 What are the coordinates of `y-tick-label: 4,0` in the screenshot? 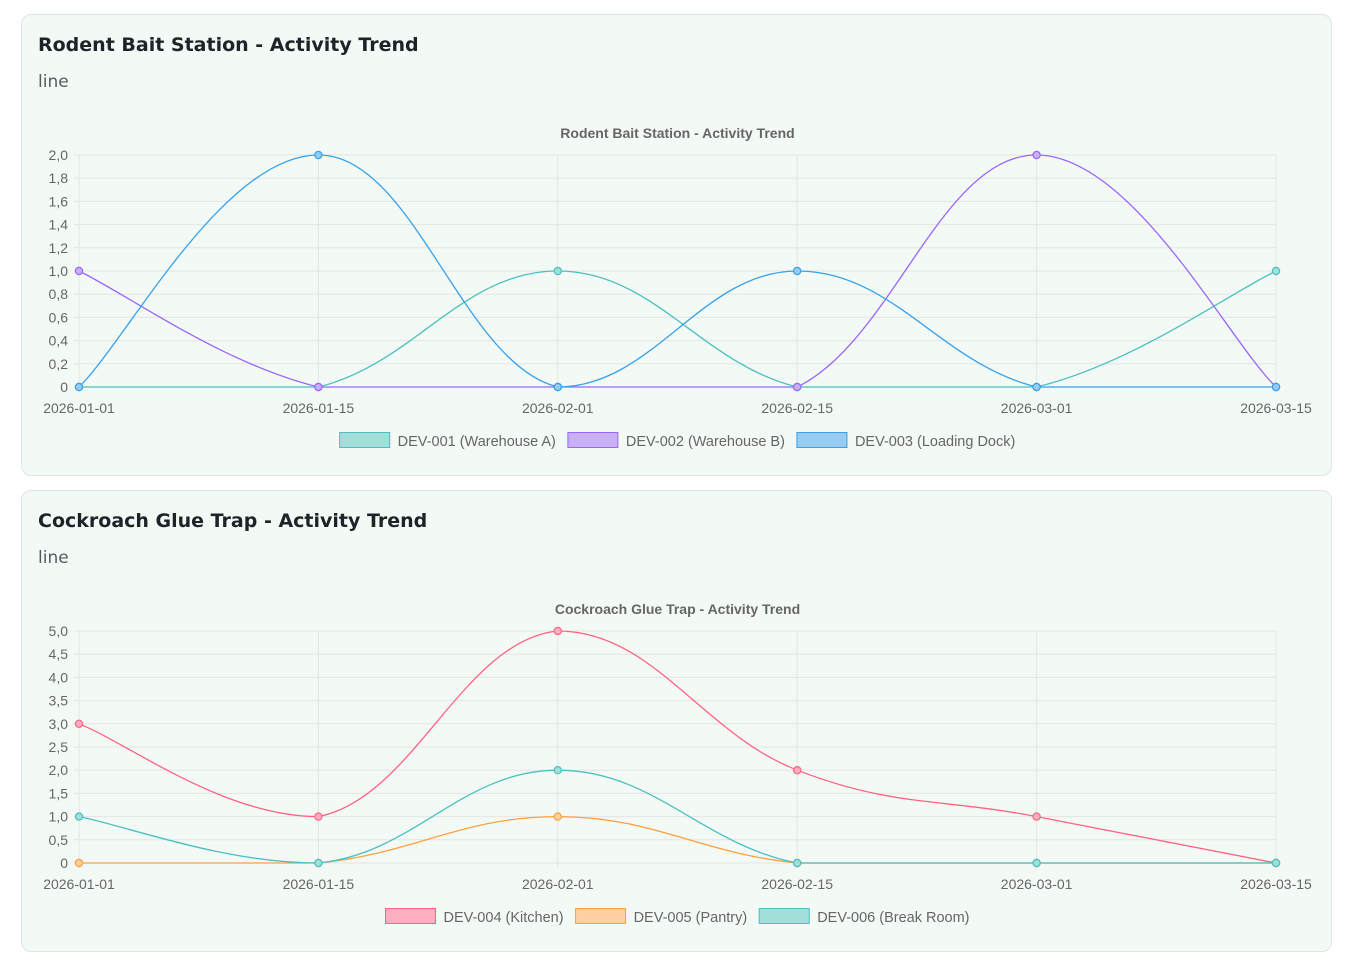 It's located at (59, 677).